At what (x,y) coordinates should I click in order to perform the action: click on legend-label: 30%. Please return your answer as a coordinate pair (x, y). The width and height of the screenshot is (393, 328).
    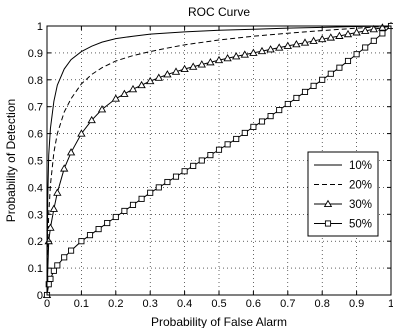
    Looking at the image, I should click on (360, 205).